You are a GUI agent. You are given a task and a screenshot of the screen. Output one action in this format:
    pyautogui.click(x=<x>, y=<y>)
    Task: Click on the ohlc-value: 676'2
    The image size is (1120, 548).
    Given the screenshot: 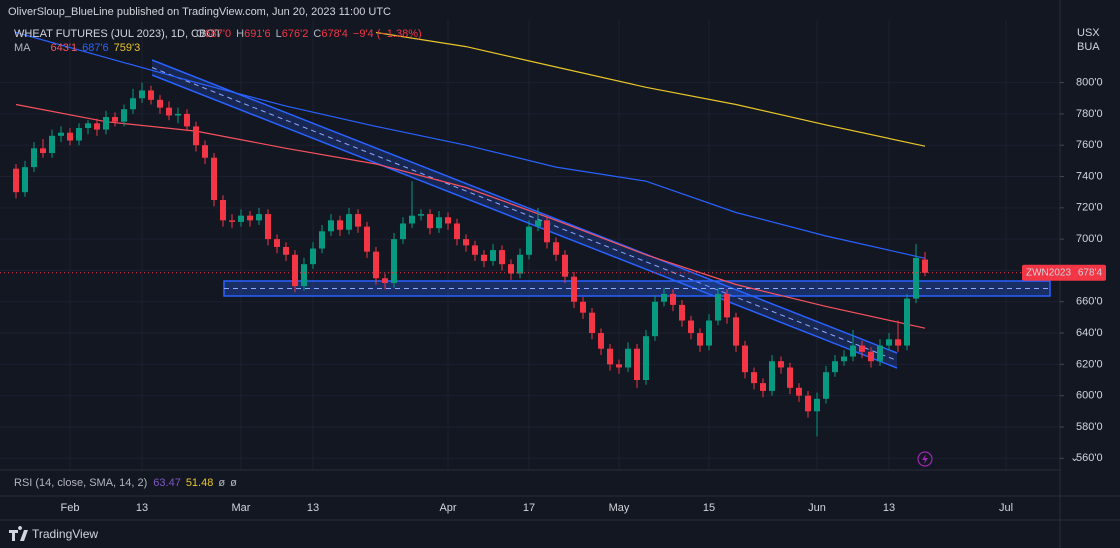 What is the action you would take?
    pyautogui.click(x=295, y=34)
    